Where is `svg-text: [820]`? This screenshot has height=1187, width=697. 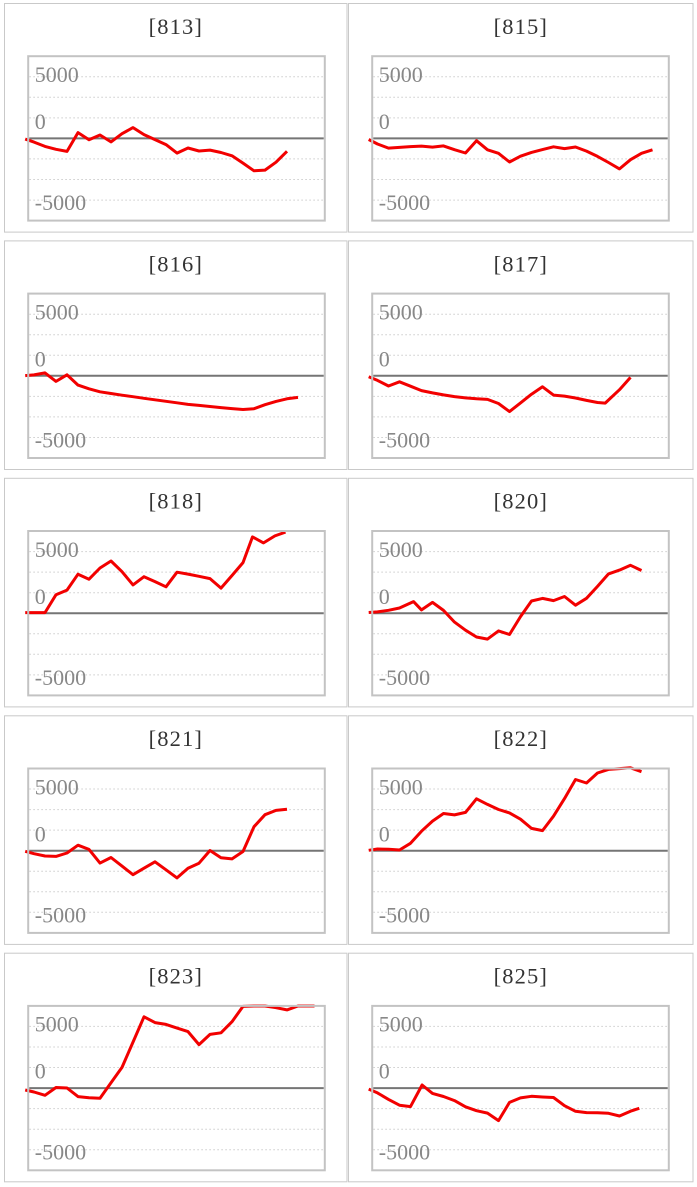
svg-text: [820] is located at coordinates (521, 501).